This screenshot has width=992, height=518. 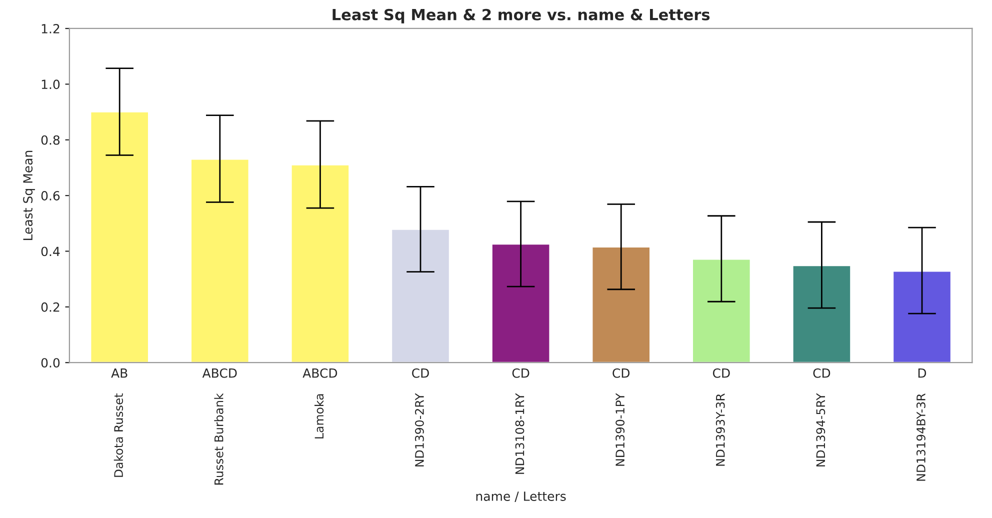 What do you see at coordinates (921, 437) in the screenshot?
I see `x-tick-label: ND13194BY-3R` at bounding box center [921, 437].